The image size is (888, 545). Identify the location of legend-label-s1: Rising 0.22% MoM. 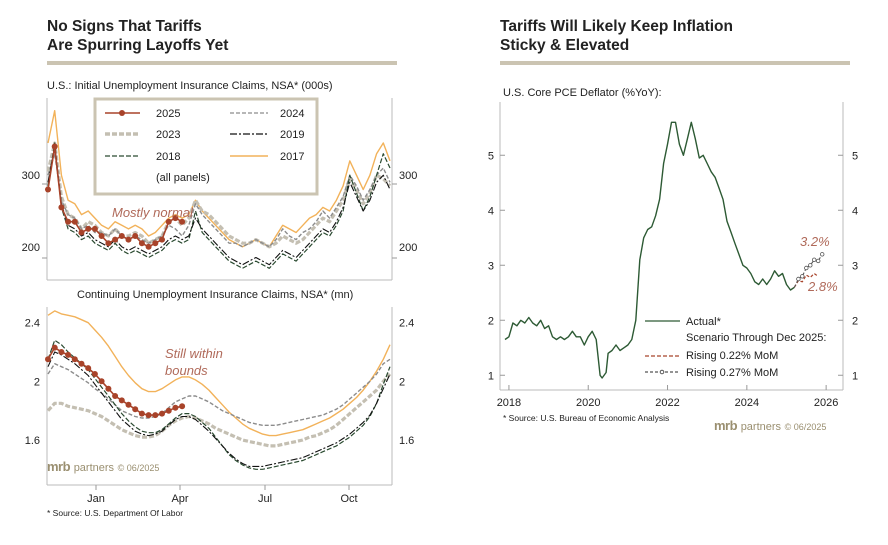
(732, 356).